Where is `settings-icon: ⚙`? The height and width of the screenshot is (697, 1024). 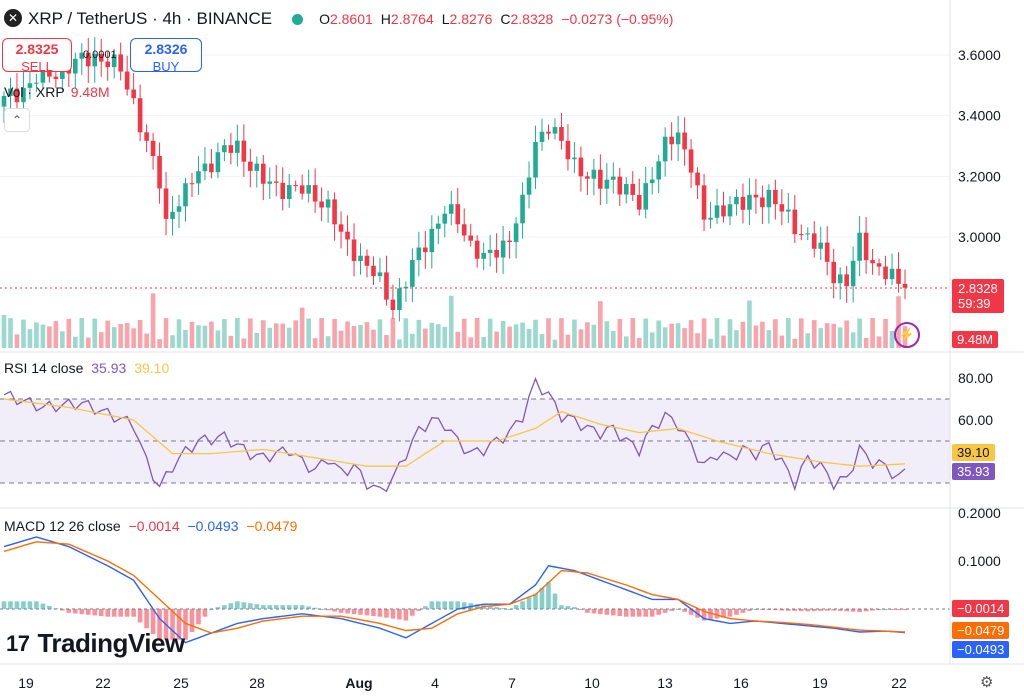
settings-icon: ⚙ is located at coordinates (987, 682).